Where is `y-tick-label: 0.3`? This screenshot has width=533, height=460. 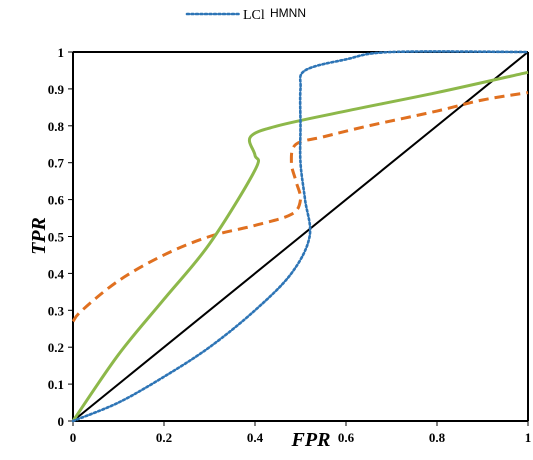 y-tick-label: 0.3 is located at coordinates (56, 310).